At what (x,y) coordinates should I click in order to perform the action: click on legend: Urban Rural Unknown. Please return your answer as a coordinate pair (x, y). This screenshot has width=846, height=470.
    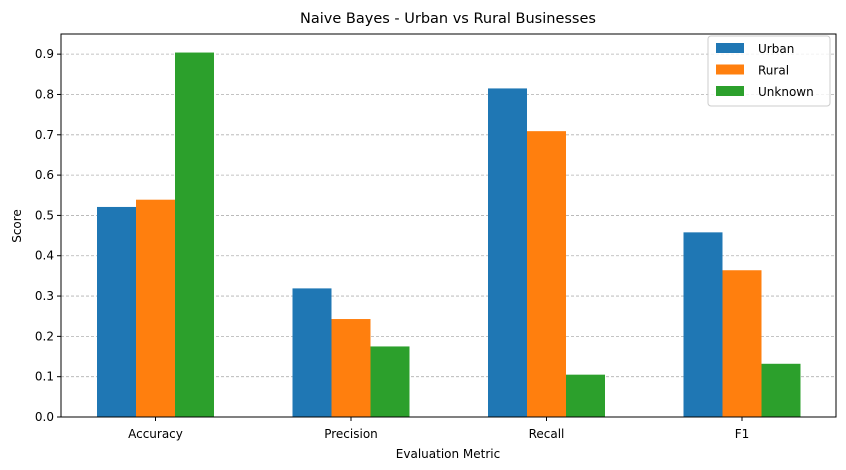
    Looking at the image, I should click on (769, 71).